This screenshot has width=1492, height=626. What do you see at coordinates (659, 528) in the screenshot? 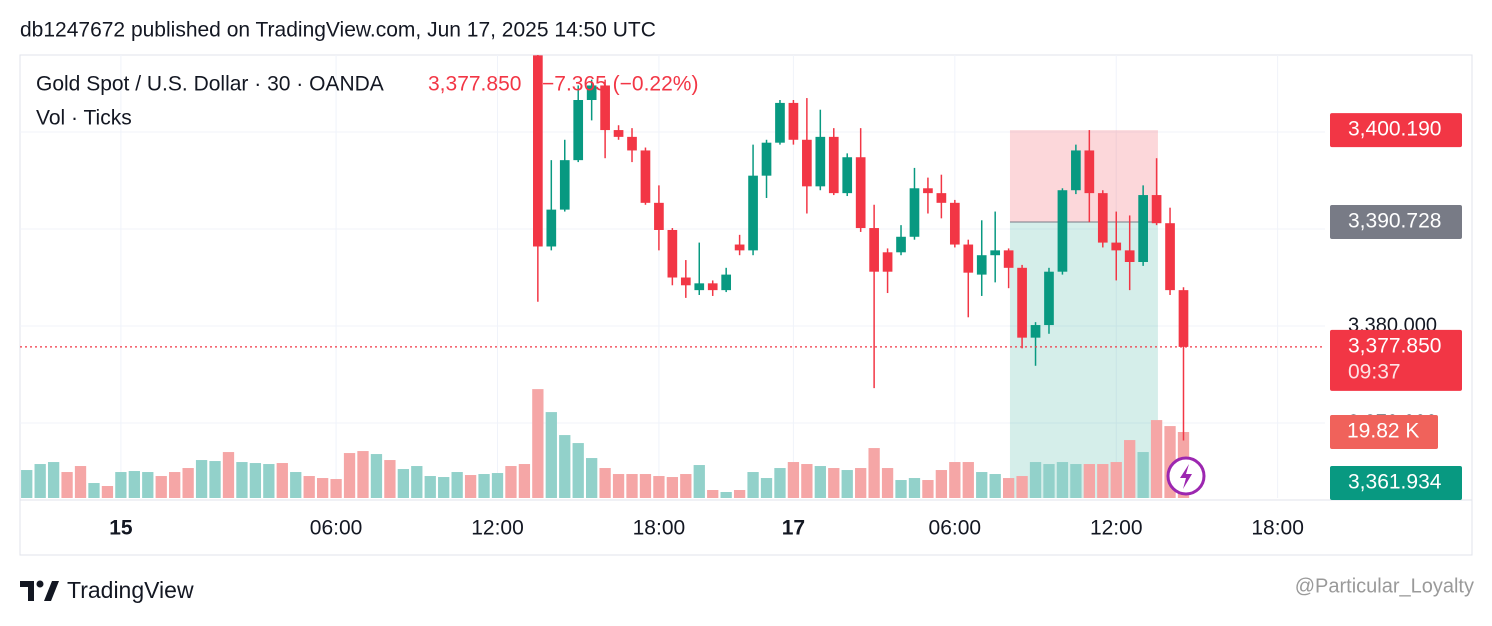
I see `time-tick-label: 18:00` at bounding box center [659, 528].